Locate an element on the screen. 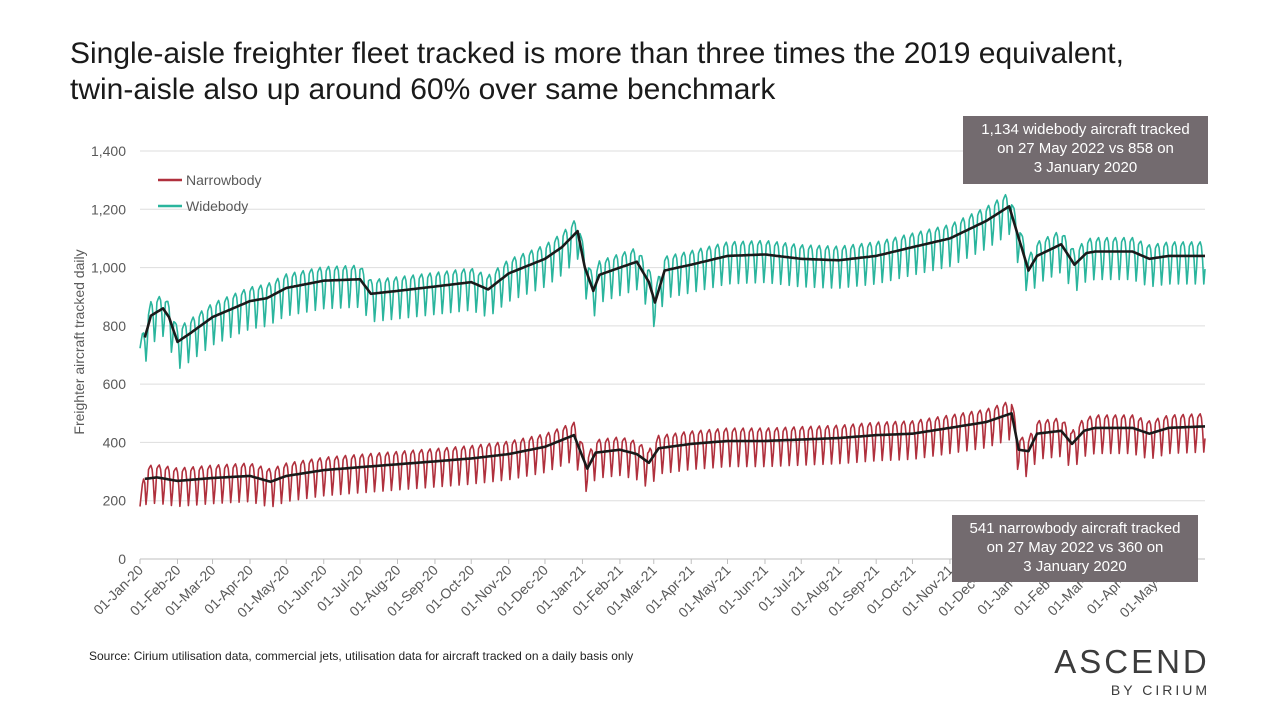  legend-narrowbody-label: Narrowbody is located at coordinates (223, 180).